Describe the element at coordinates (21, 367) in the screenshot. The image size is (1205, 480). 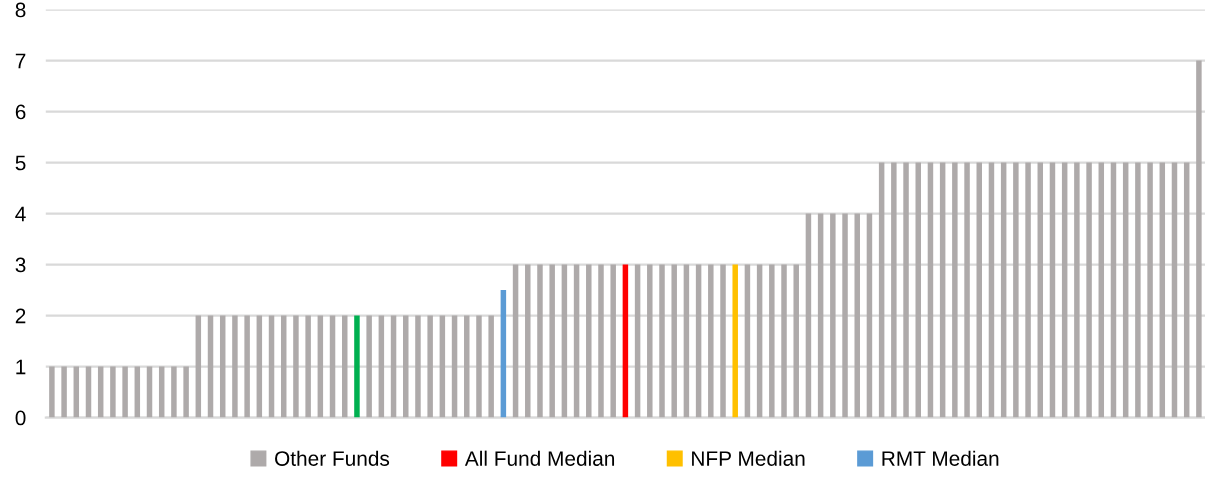
I see `y-tick-label: 1` at that location.